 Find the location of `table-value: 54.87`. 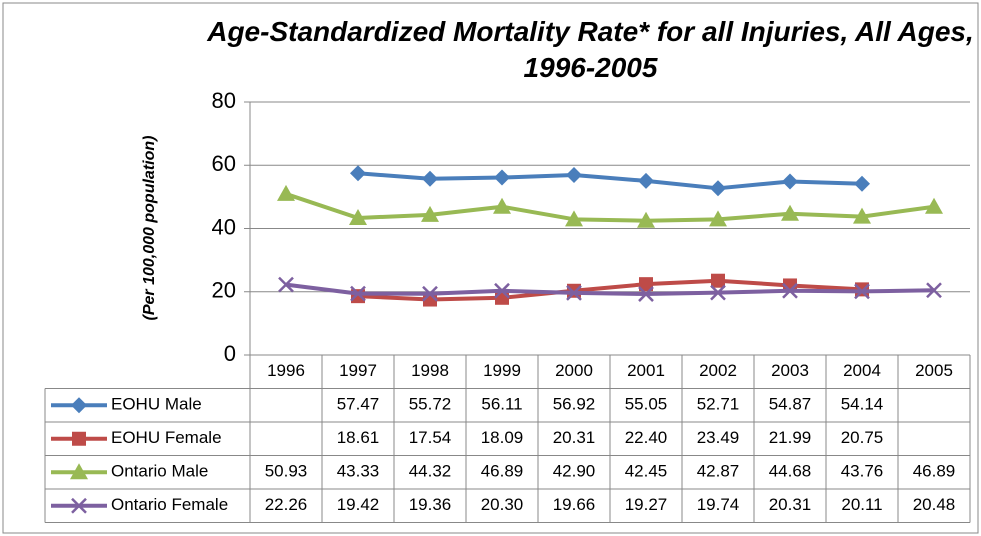

table-value: 54.87 is located at coordinates (790, 404).